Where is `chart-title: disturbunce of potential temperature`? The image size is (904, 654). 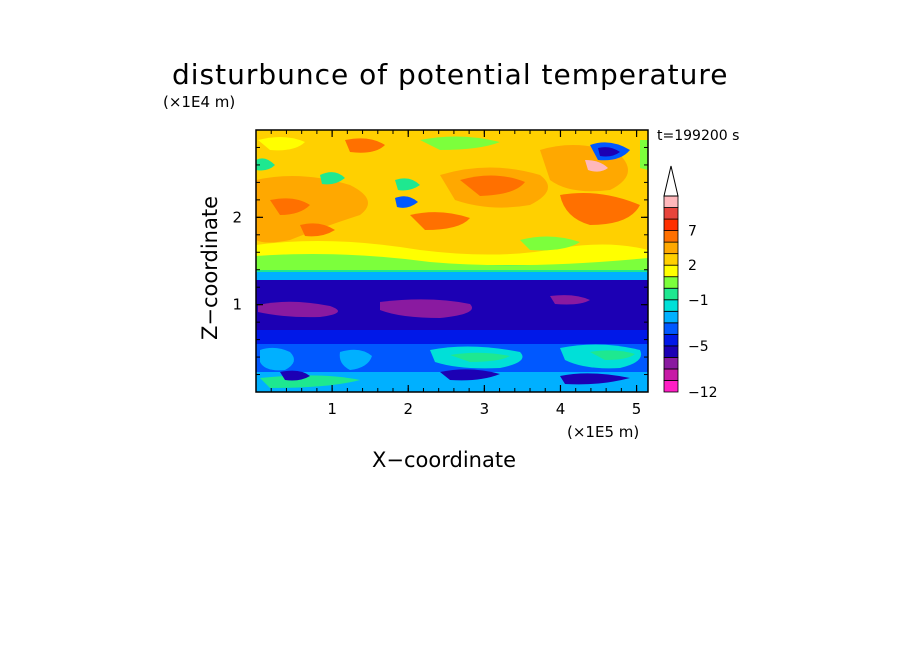
chart-title: disturbunce of potential temperature is located at coordinates (450, 74).